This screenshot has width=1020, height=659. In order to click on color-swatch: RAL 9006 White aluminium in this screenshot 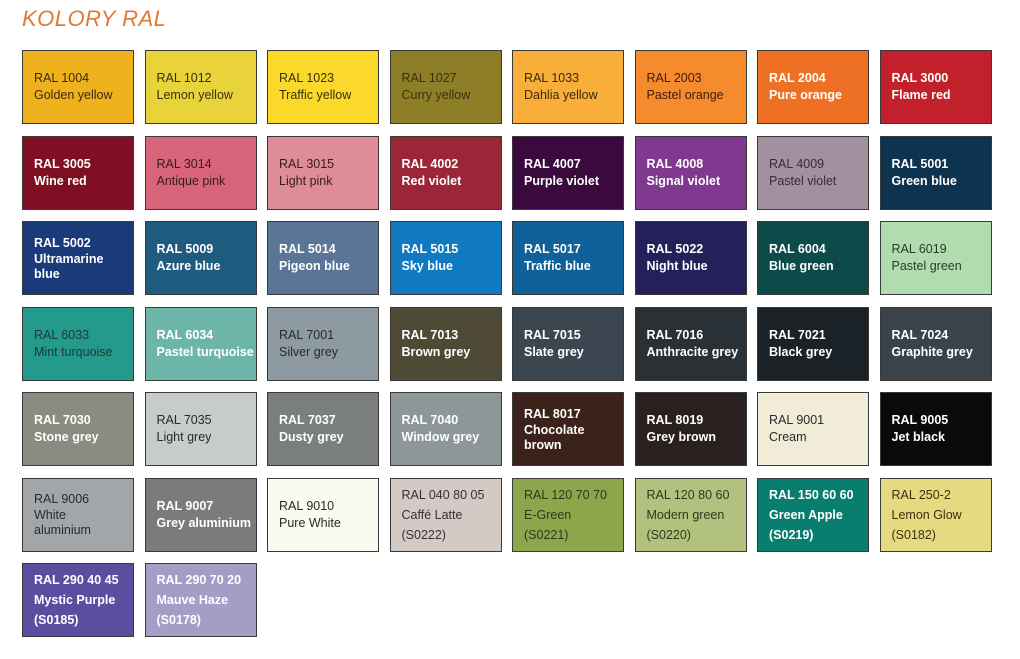, I will do `click(78, 514)`.